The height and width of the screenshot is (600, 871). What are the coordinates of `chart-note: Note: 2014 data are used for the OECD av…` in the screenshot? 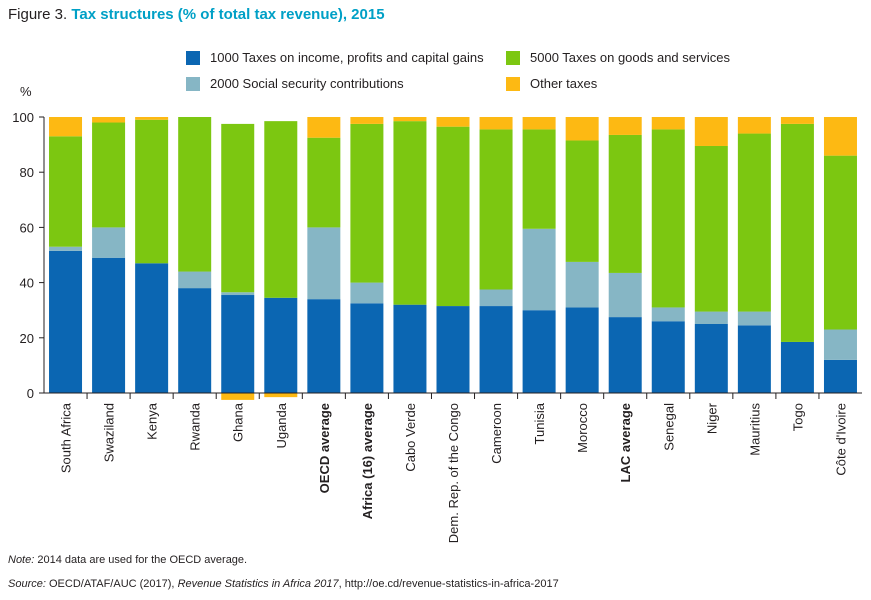 It's located at (127, 560).